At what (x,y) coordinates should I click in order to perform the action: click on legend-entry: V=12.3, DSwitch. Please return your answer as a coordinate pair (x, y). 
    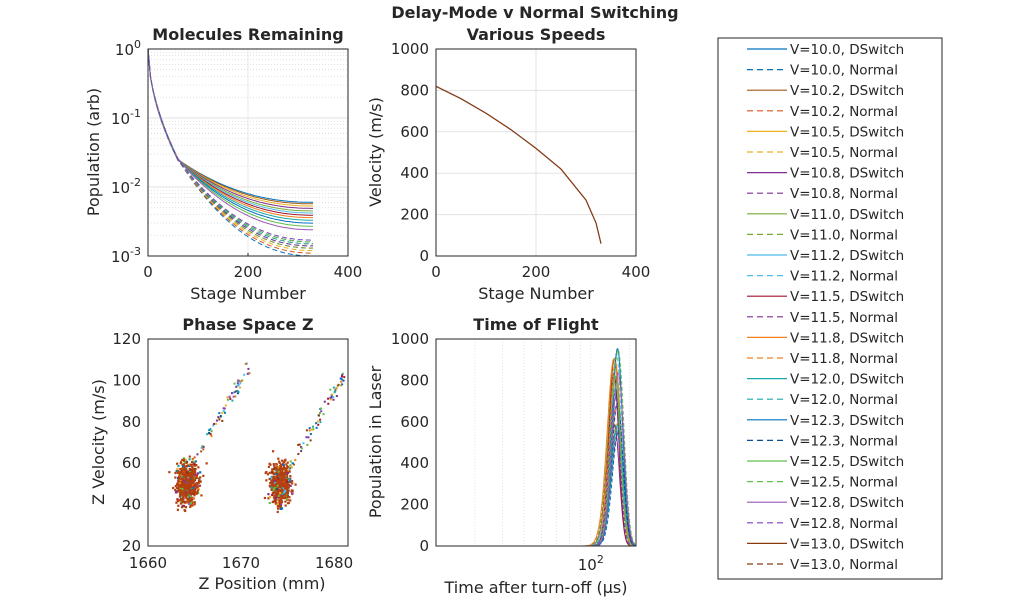
    Looking at the image, I should click on (825, 421).